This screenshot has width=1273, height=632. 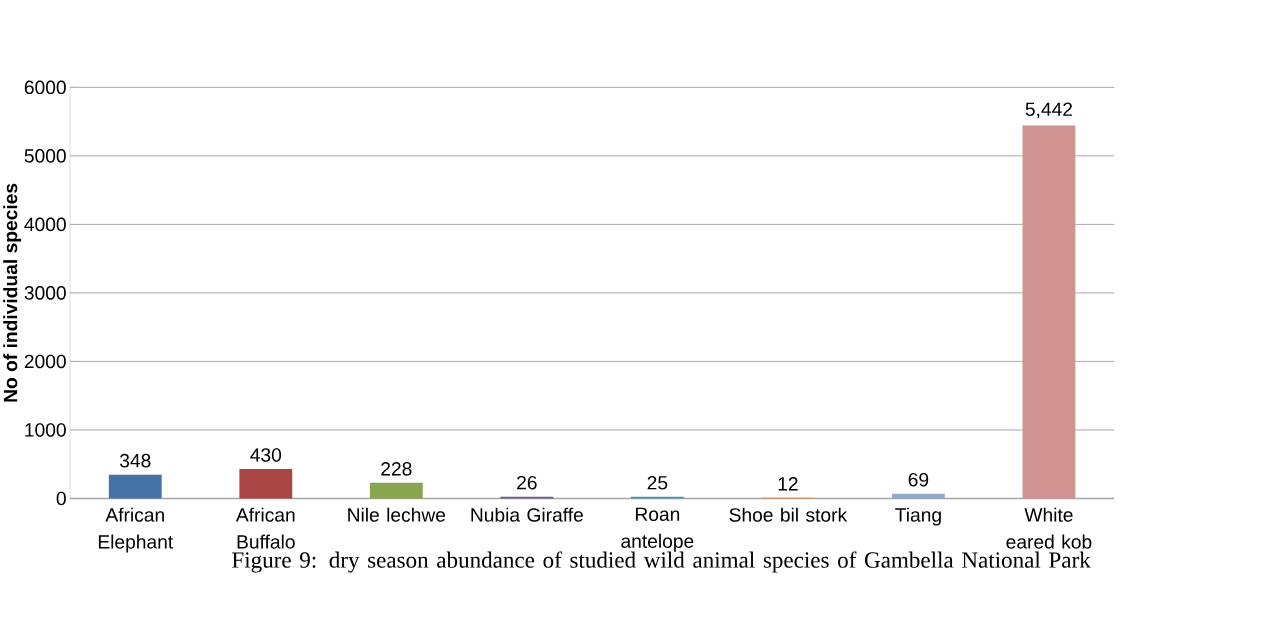 I want to click on x-tick-label: African Elephant, so click(x=136, y=530).